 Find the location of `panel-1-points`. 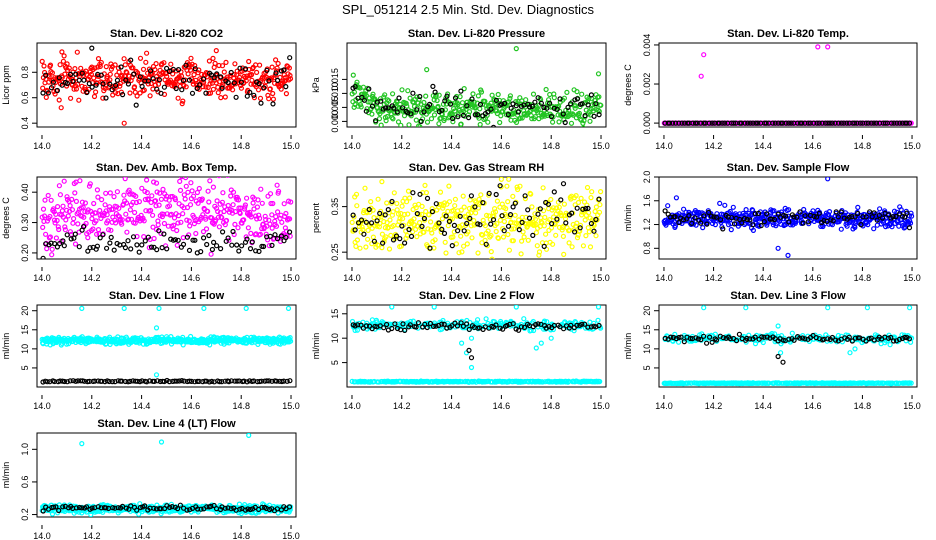

panel-1-points is located at coordinates (166, 85).